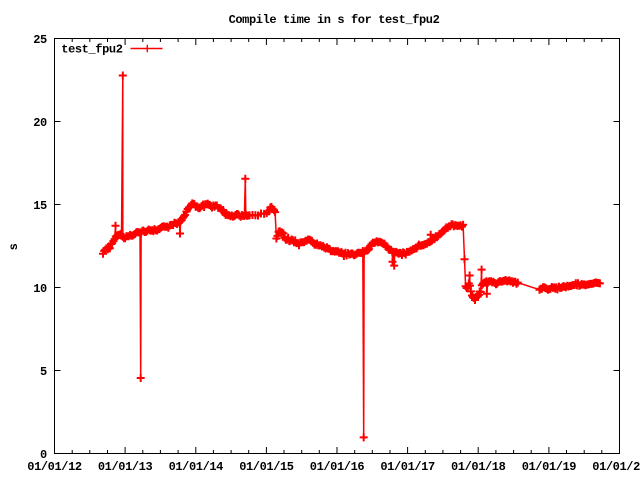 Image resolution: width=640 pixels, height=480 pixels. Describe the element at coordinates (266, 467) in the screenshot. I see `svg-text: 01/01/15` at that location.